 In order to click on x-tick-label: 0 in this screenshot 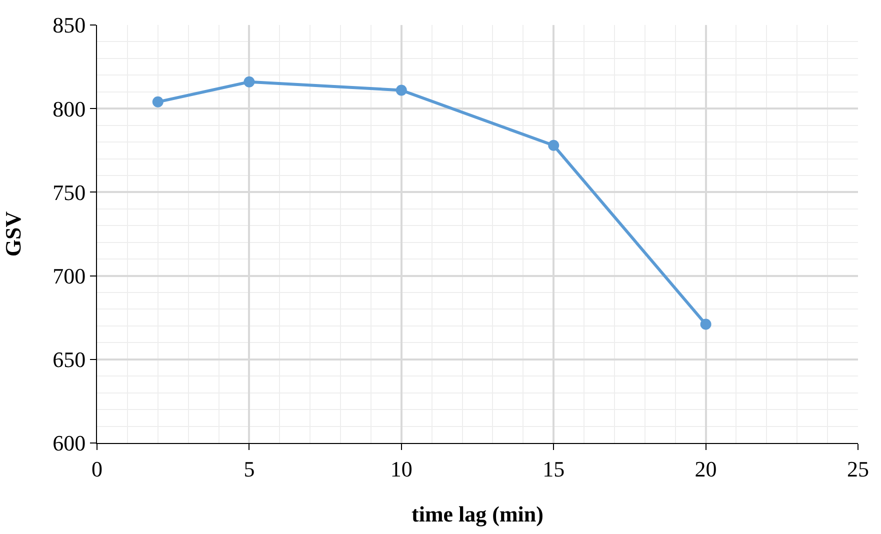, I will do `click(97, 469)`.